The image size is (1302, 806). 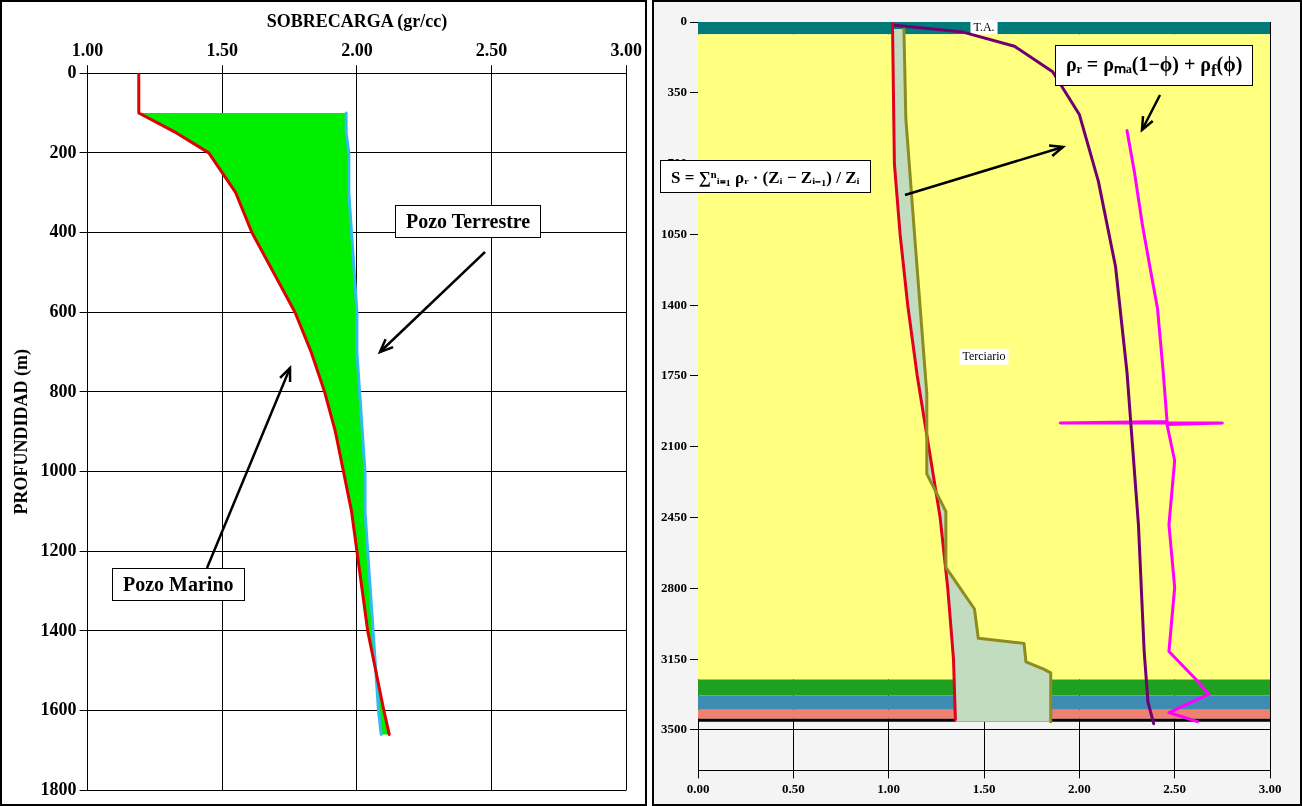 What do you see at coordinates (63, 231) in the screenshot?
I see `y-tick-label: 400` at bounding box center [63, 231].